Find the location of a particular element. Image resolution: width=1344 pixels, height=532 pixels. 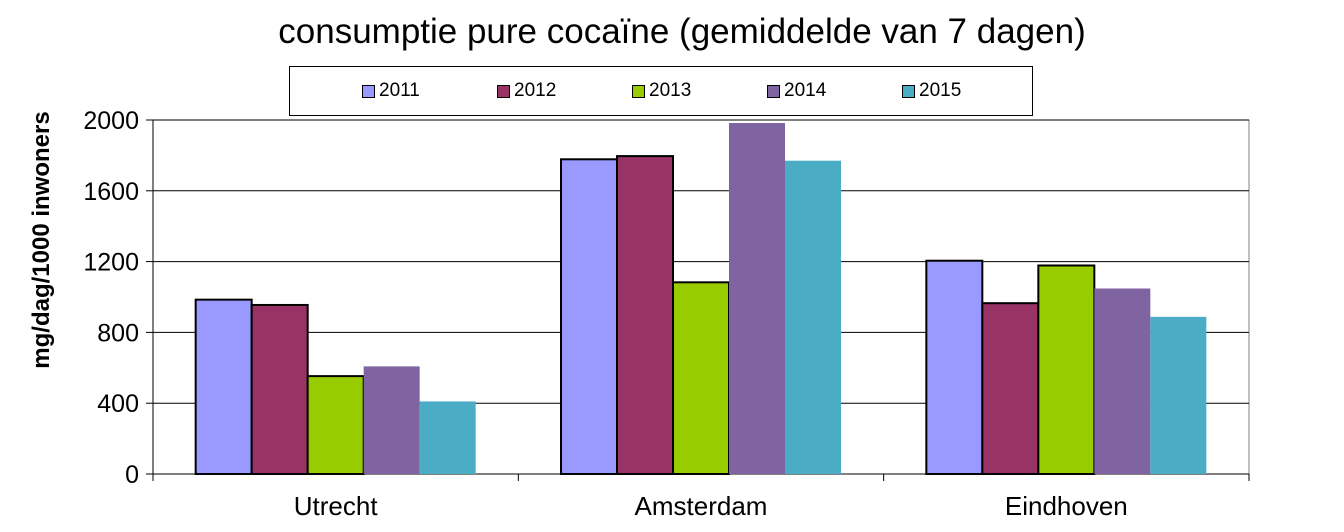

legend-label-2013: 2013 is located at coordinates (670, 90).